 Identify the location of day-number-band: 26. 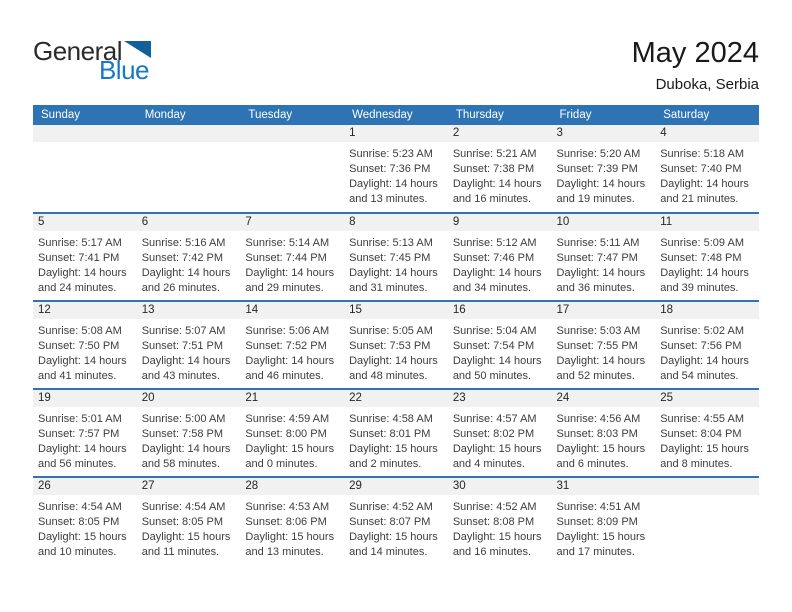
(85, 486).